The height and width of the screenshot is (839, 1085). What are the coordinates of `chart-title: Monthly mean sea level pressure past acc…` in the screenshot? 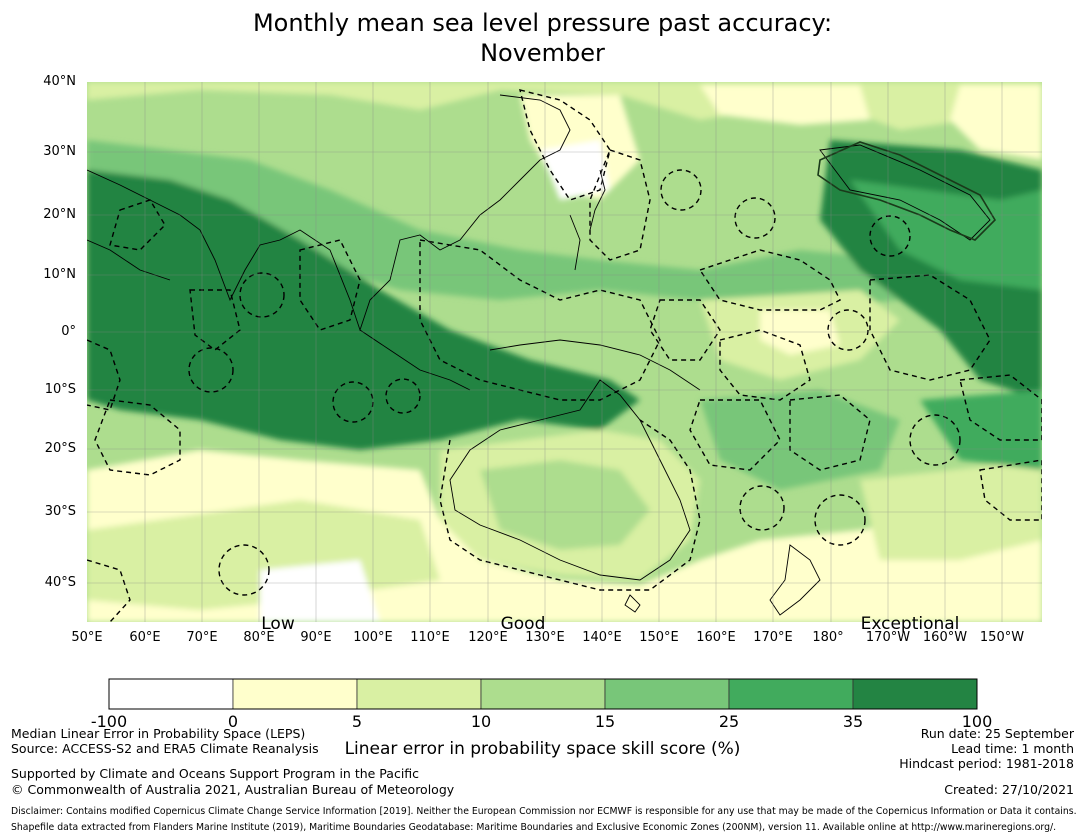 It's located at (542, 38).